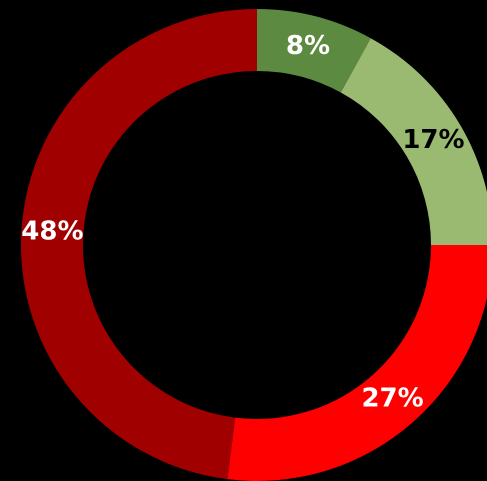  What do you see at coordinates (52, 232) in the screenshot?
I see `slice-label-4: 48%` at bounding box center [52, 232].